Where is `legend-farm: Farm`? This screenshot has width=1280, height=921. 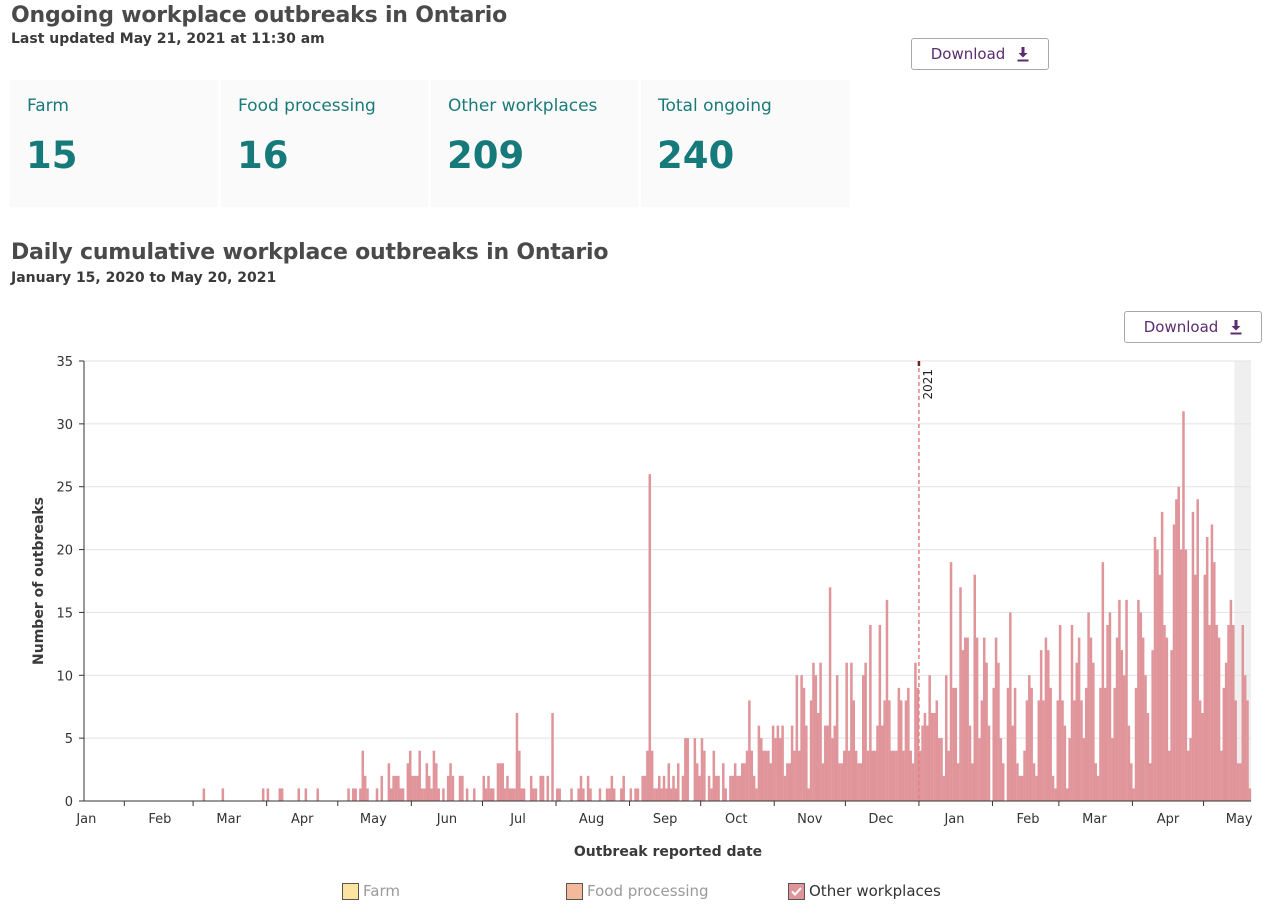 legend-farm: Farm is located at coordinates (371, 891).